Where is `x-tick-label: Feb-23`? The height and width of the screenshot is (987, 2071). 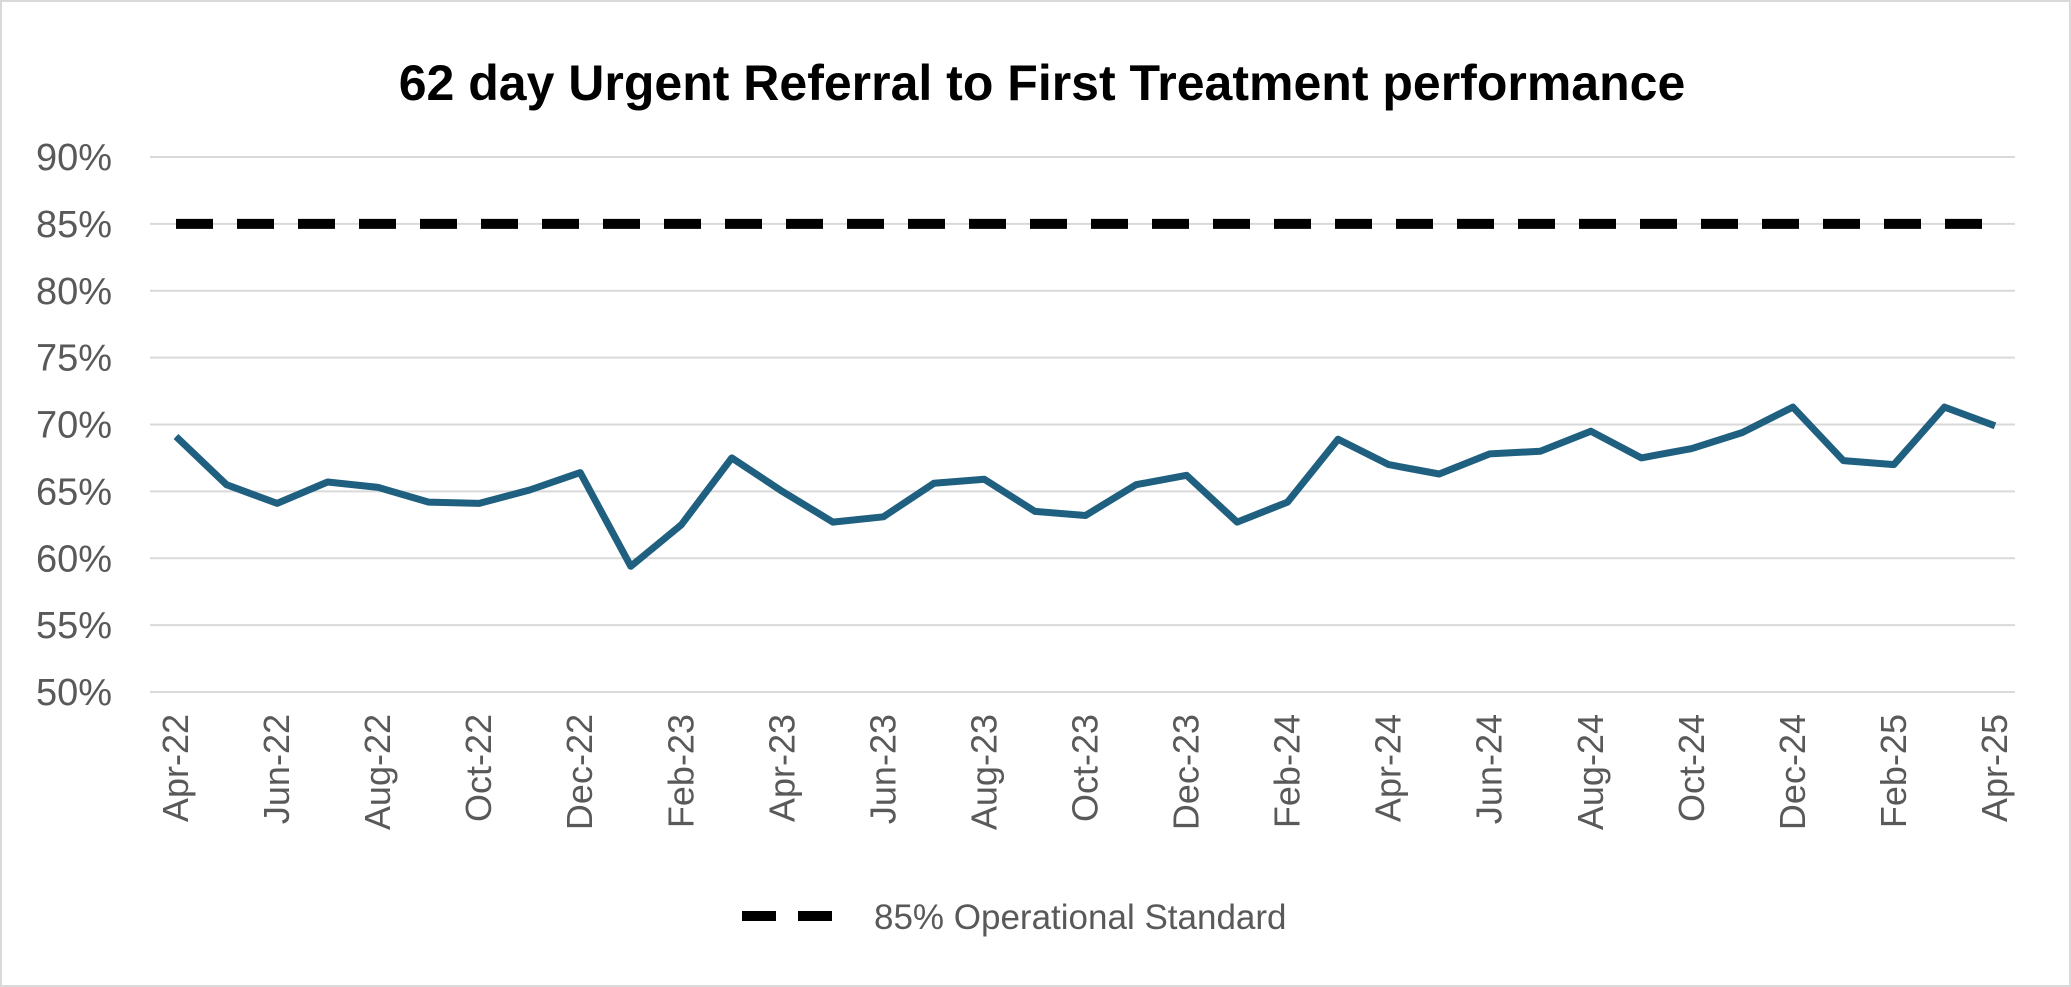 x-tick-label: Feb-23 is located at coordinates (680, 771).